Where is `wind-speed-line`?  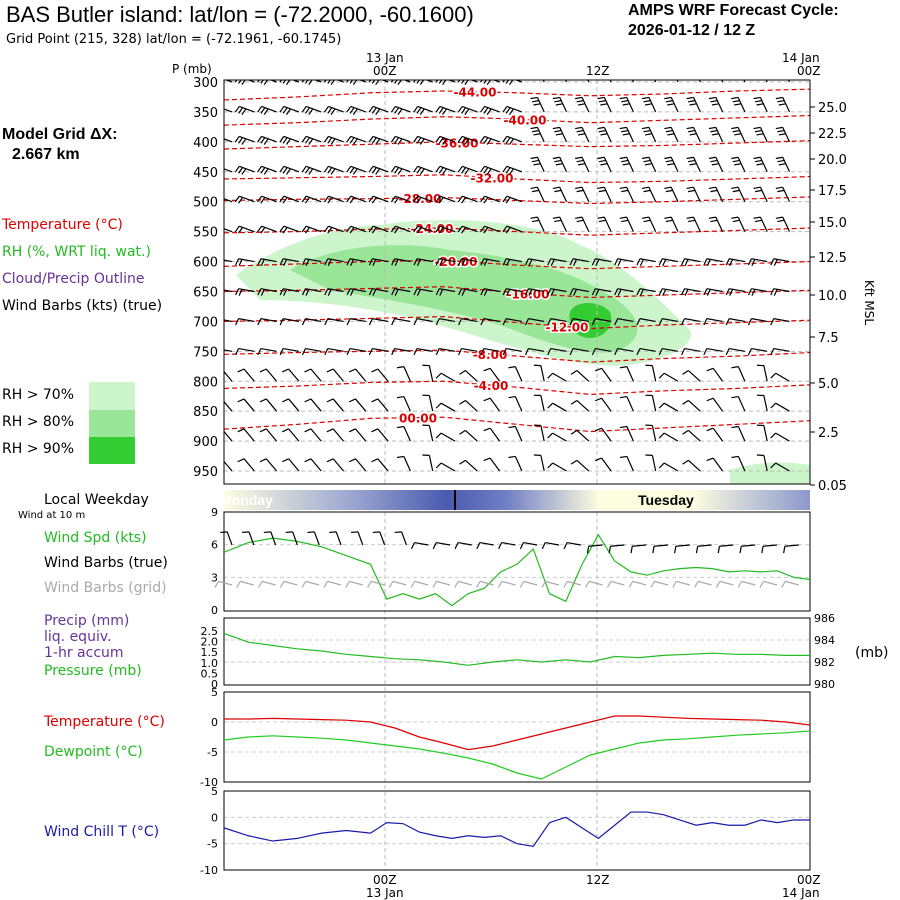
wind-speed-line is located at coordinates (517, 570).